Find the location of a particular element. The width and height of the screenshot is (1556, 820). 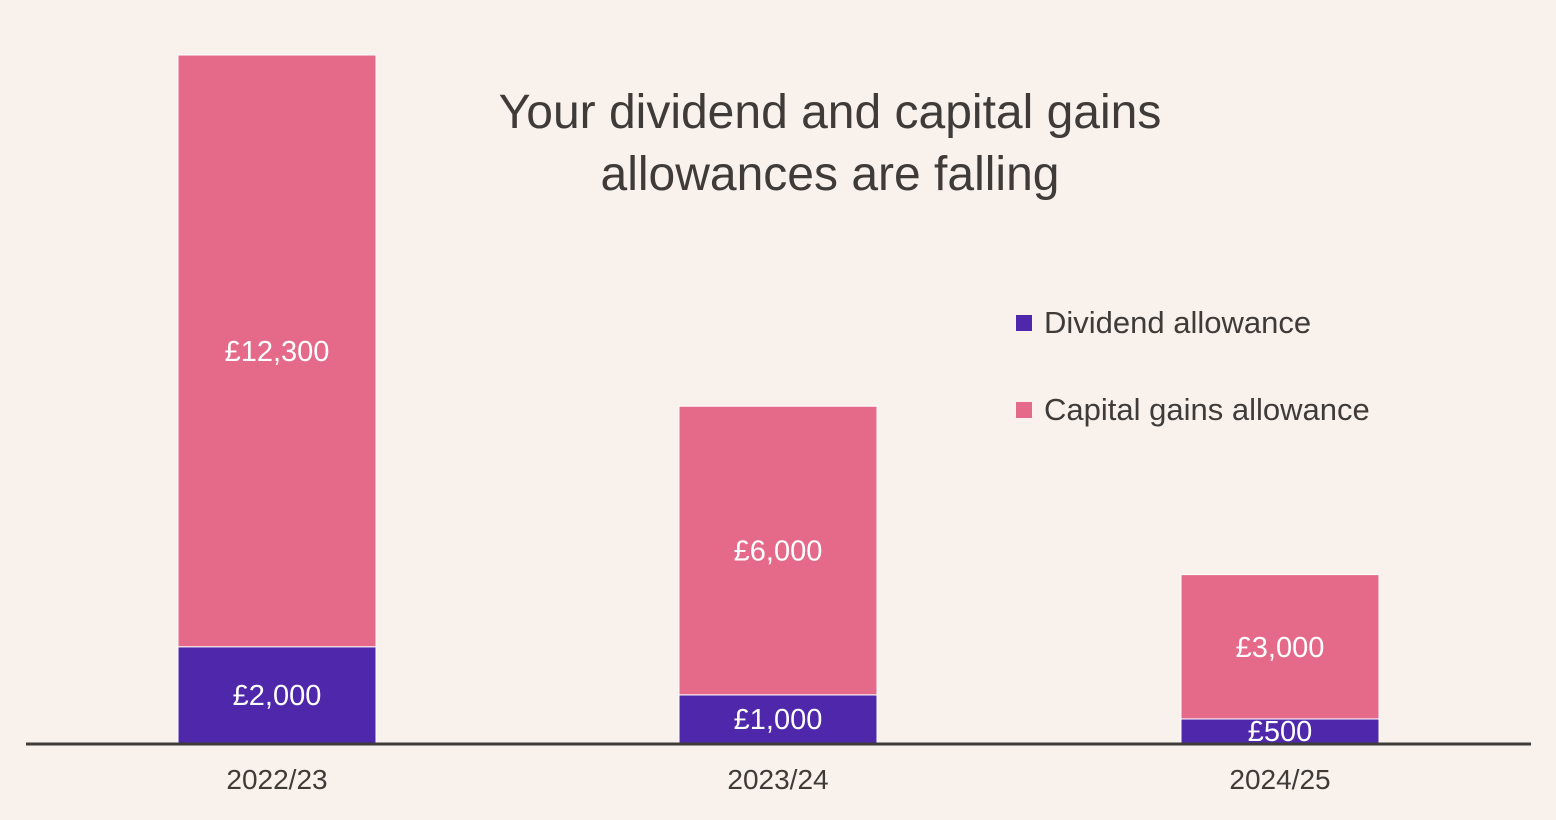

value-label-capital-gains-2024-25: £3,000 is located at coordinates (1280, 648).